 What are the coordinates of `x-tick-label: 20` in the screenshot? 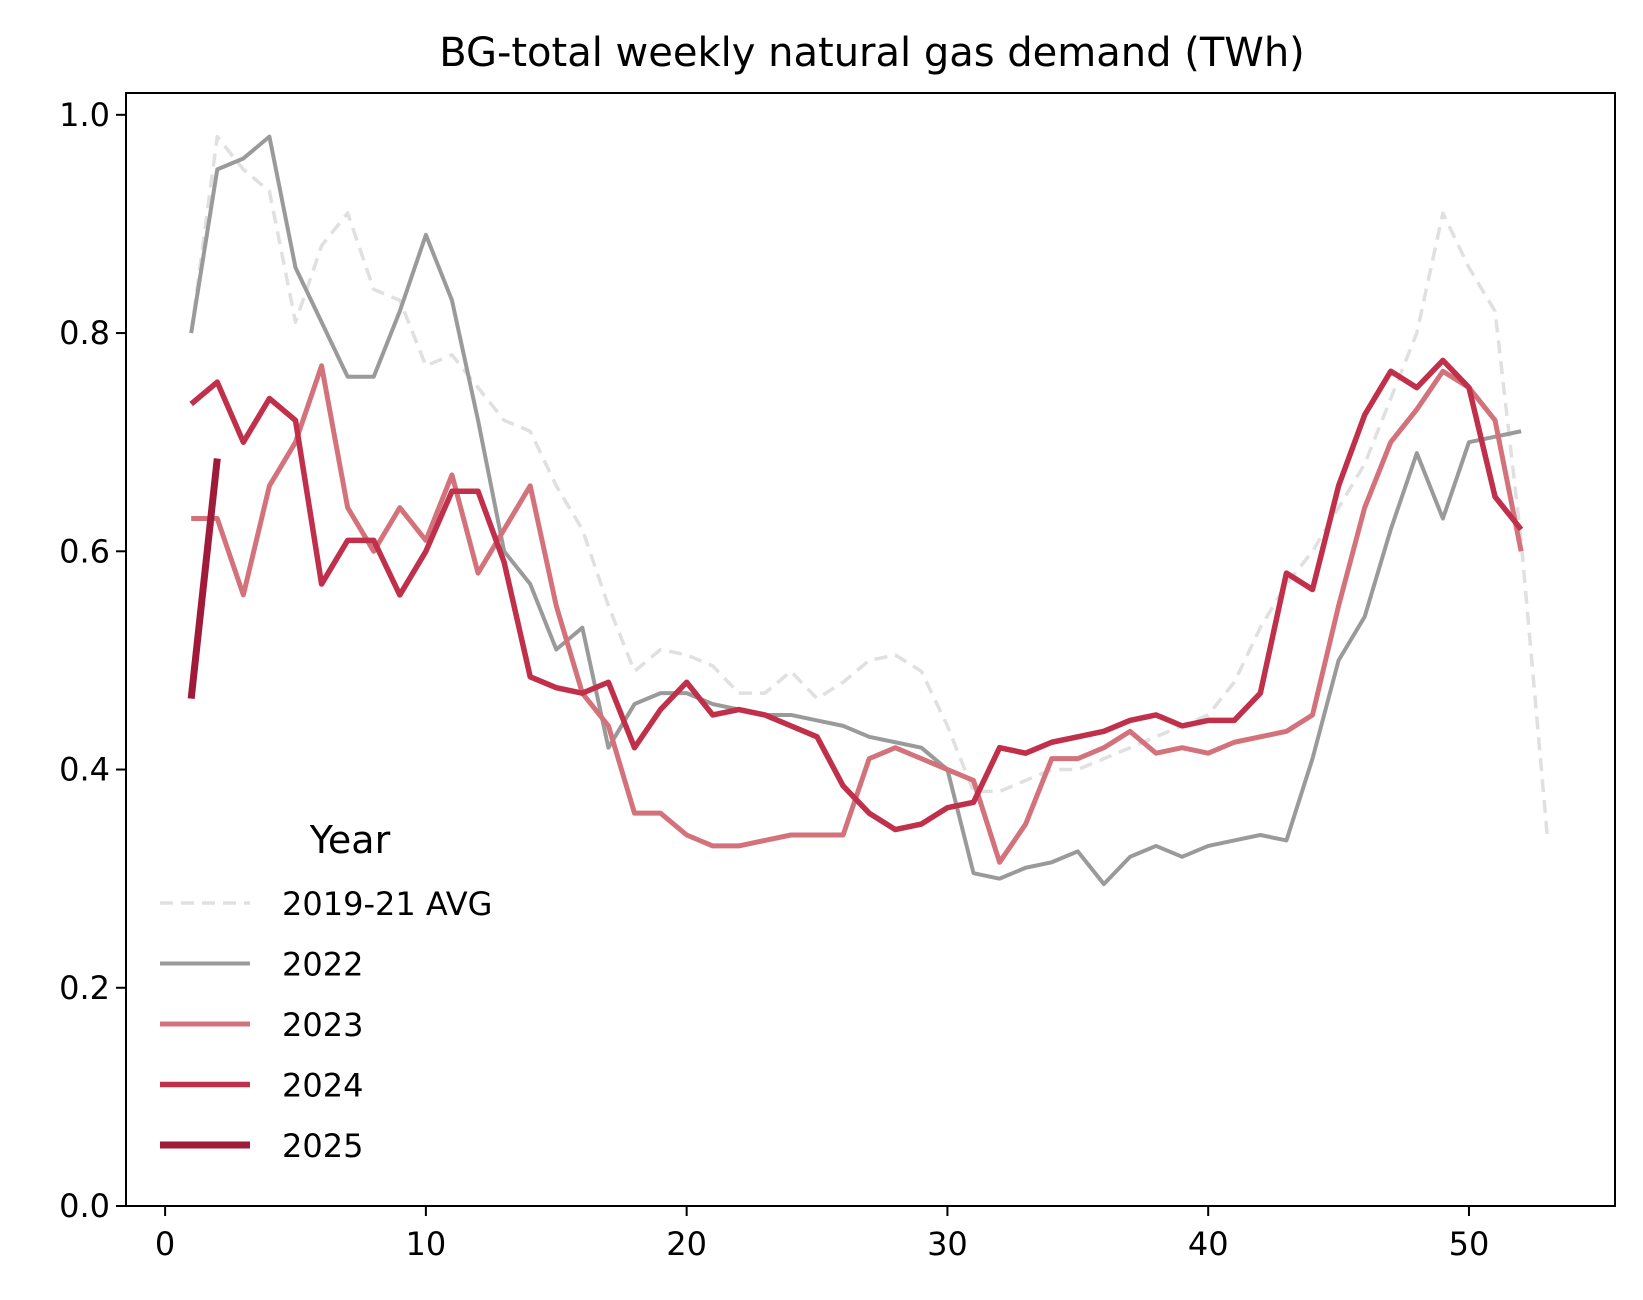 It's located at (686, 1244).